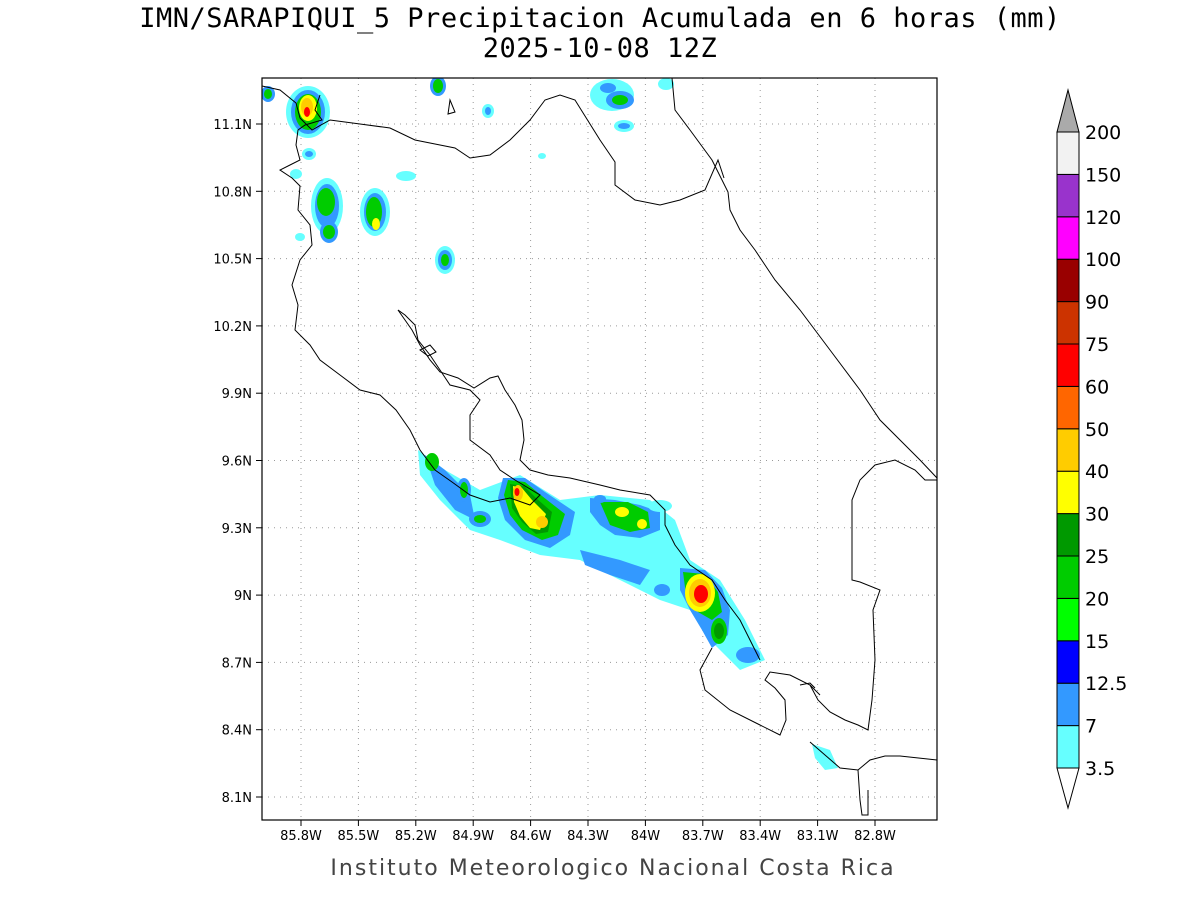 The width and height of the screenshot is (1200, 900). What do you see at coordinates (1097, 345) in the screenshot?
I see `colorbar-label: 75` at bounding box center [1097, 345].